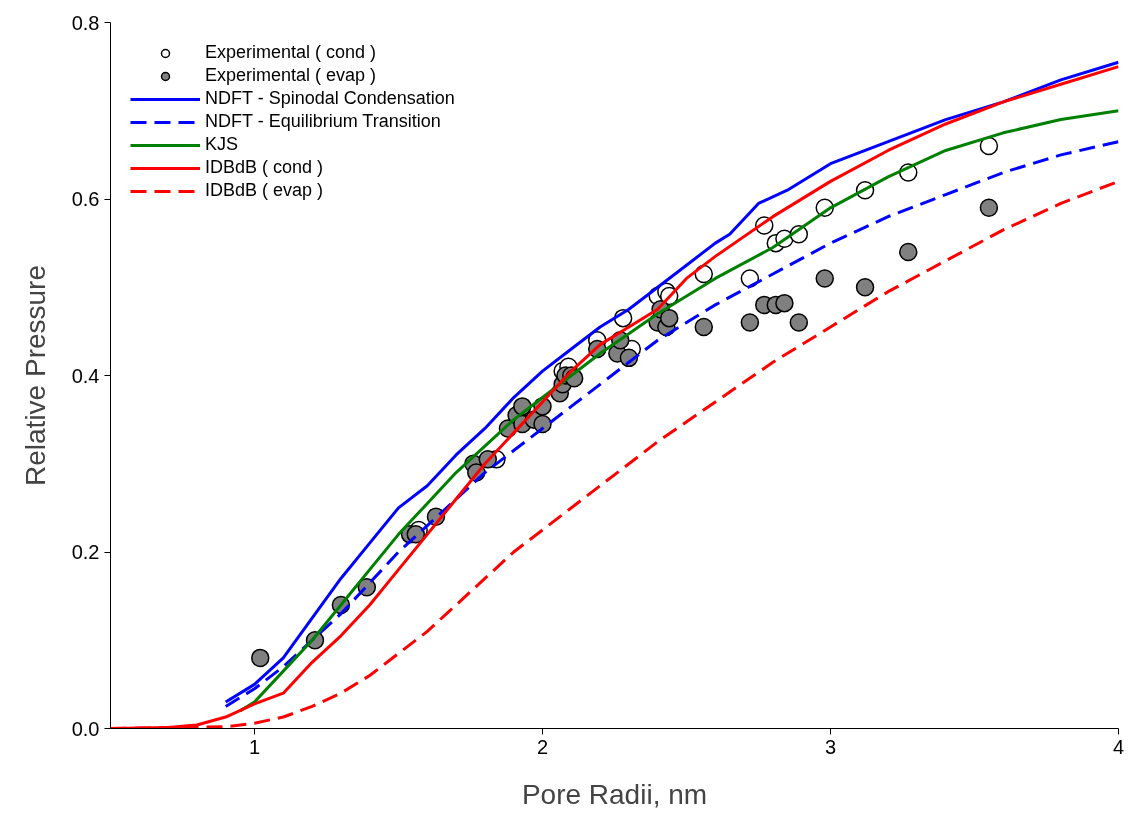  I want to click on legend-label: NDFT - Spinodal Condensation, so click(330, 98).